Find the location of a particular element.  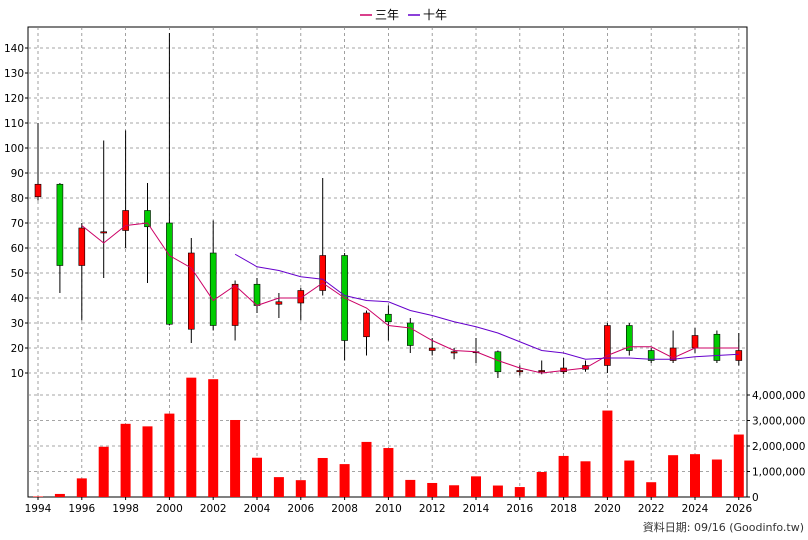

volume-bar-2011 is located at coordinates (410, 488).